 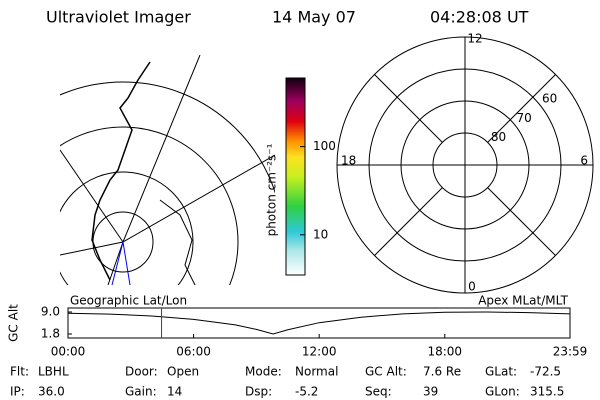 I want to click on field-label: Seq:, so click(x=378, y=392).